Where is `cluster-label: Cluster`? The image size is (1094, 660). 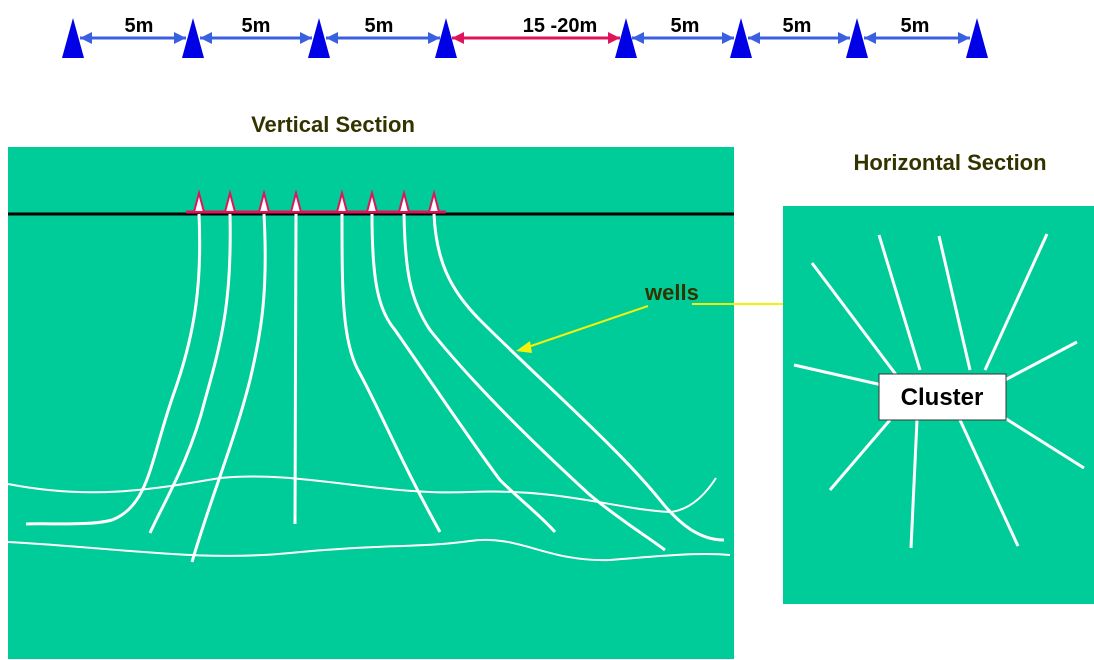 cluster-label: Cluster is located at coordinates (942, 397).